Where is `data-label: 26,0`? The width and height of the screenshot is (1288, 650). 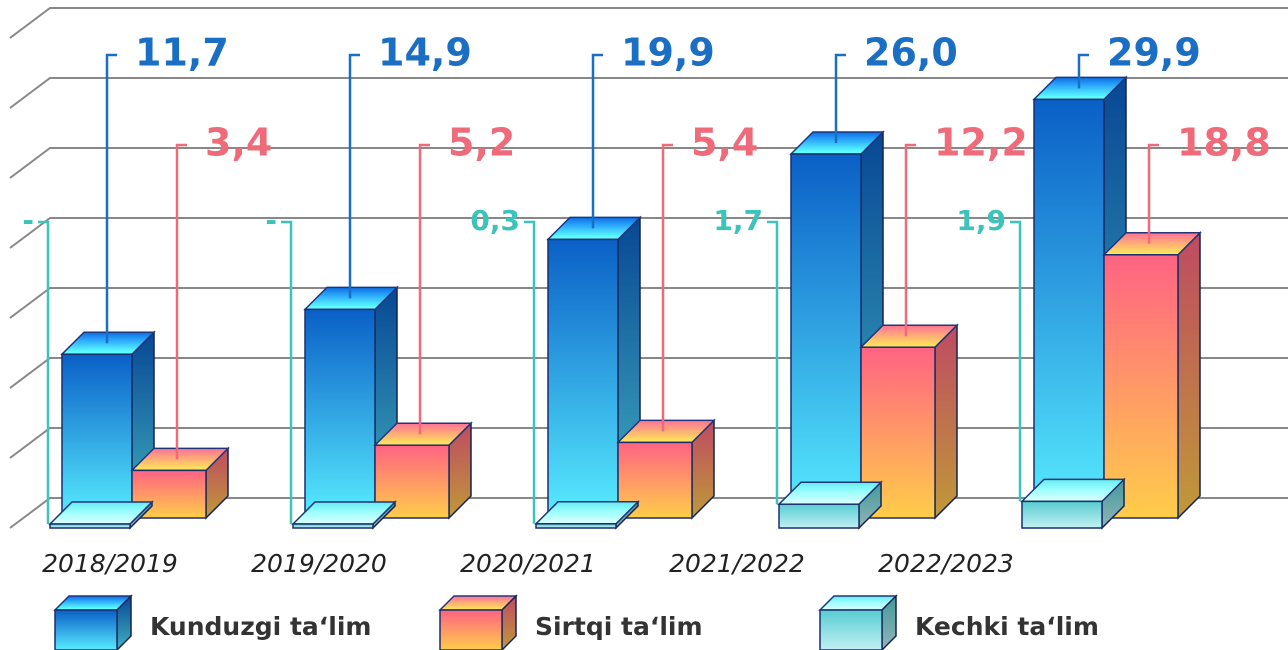
data-label: 26,0 is located at coordinates (911, 53).